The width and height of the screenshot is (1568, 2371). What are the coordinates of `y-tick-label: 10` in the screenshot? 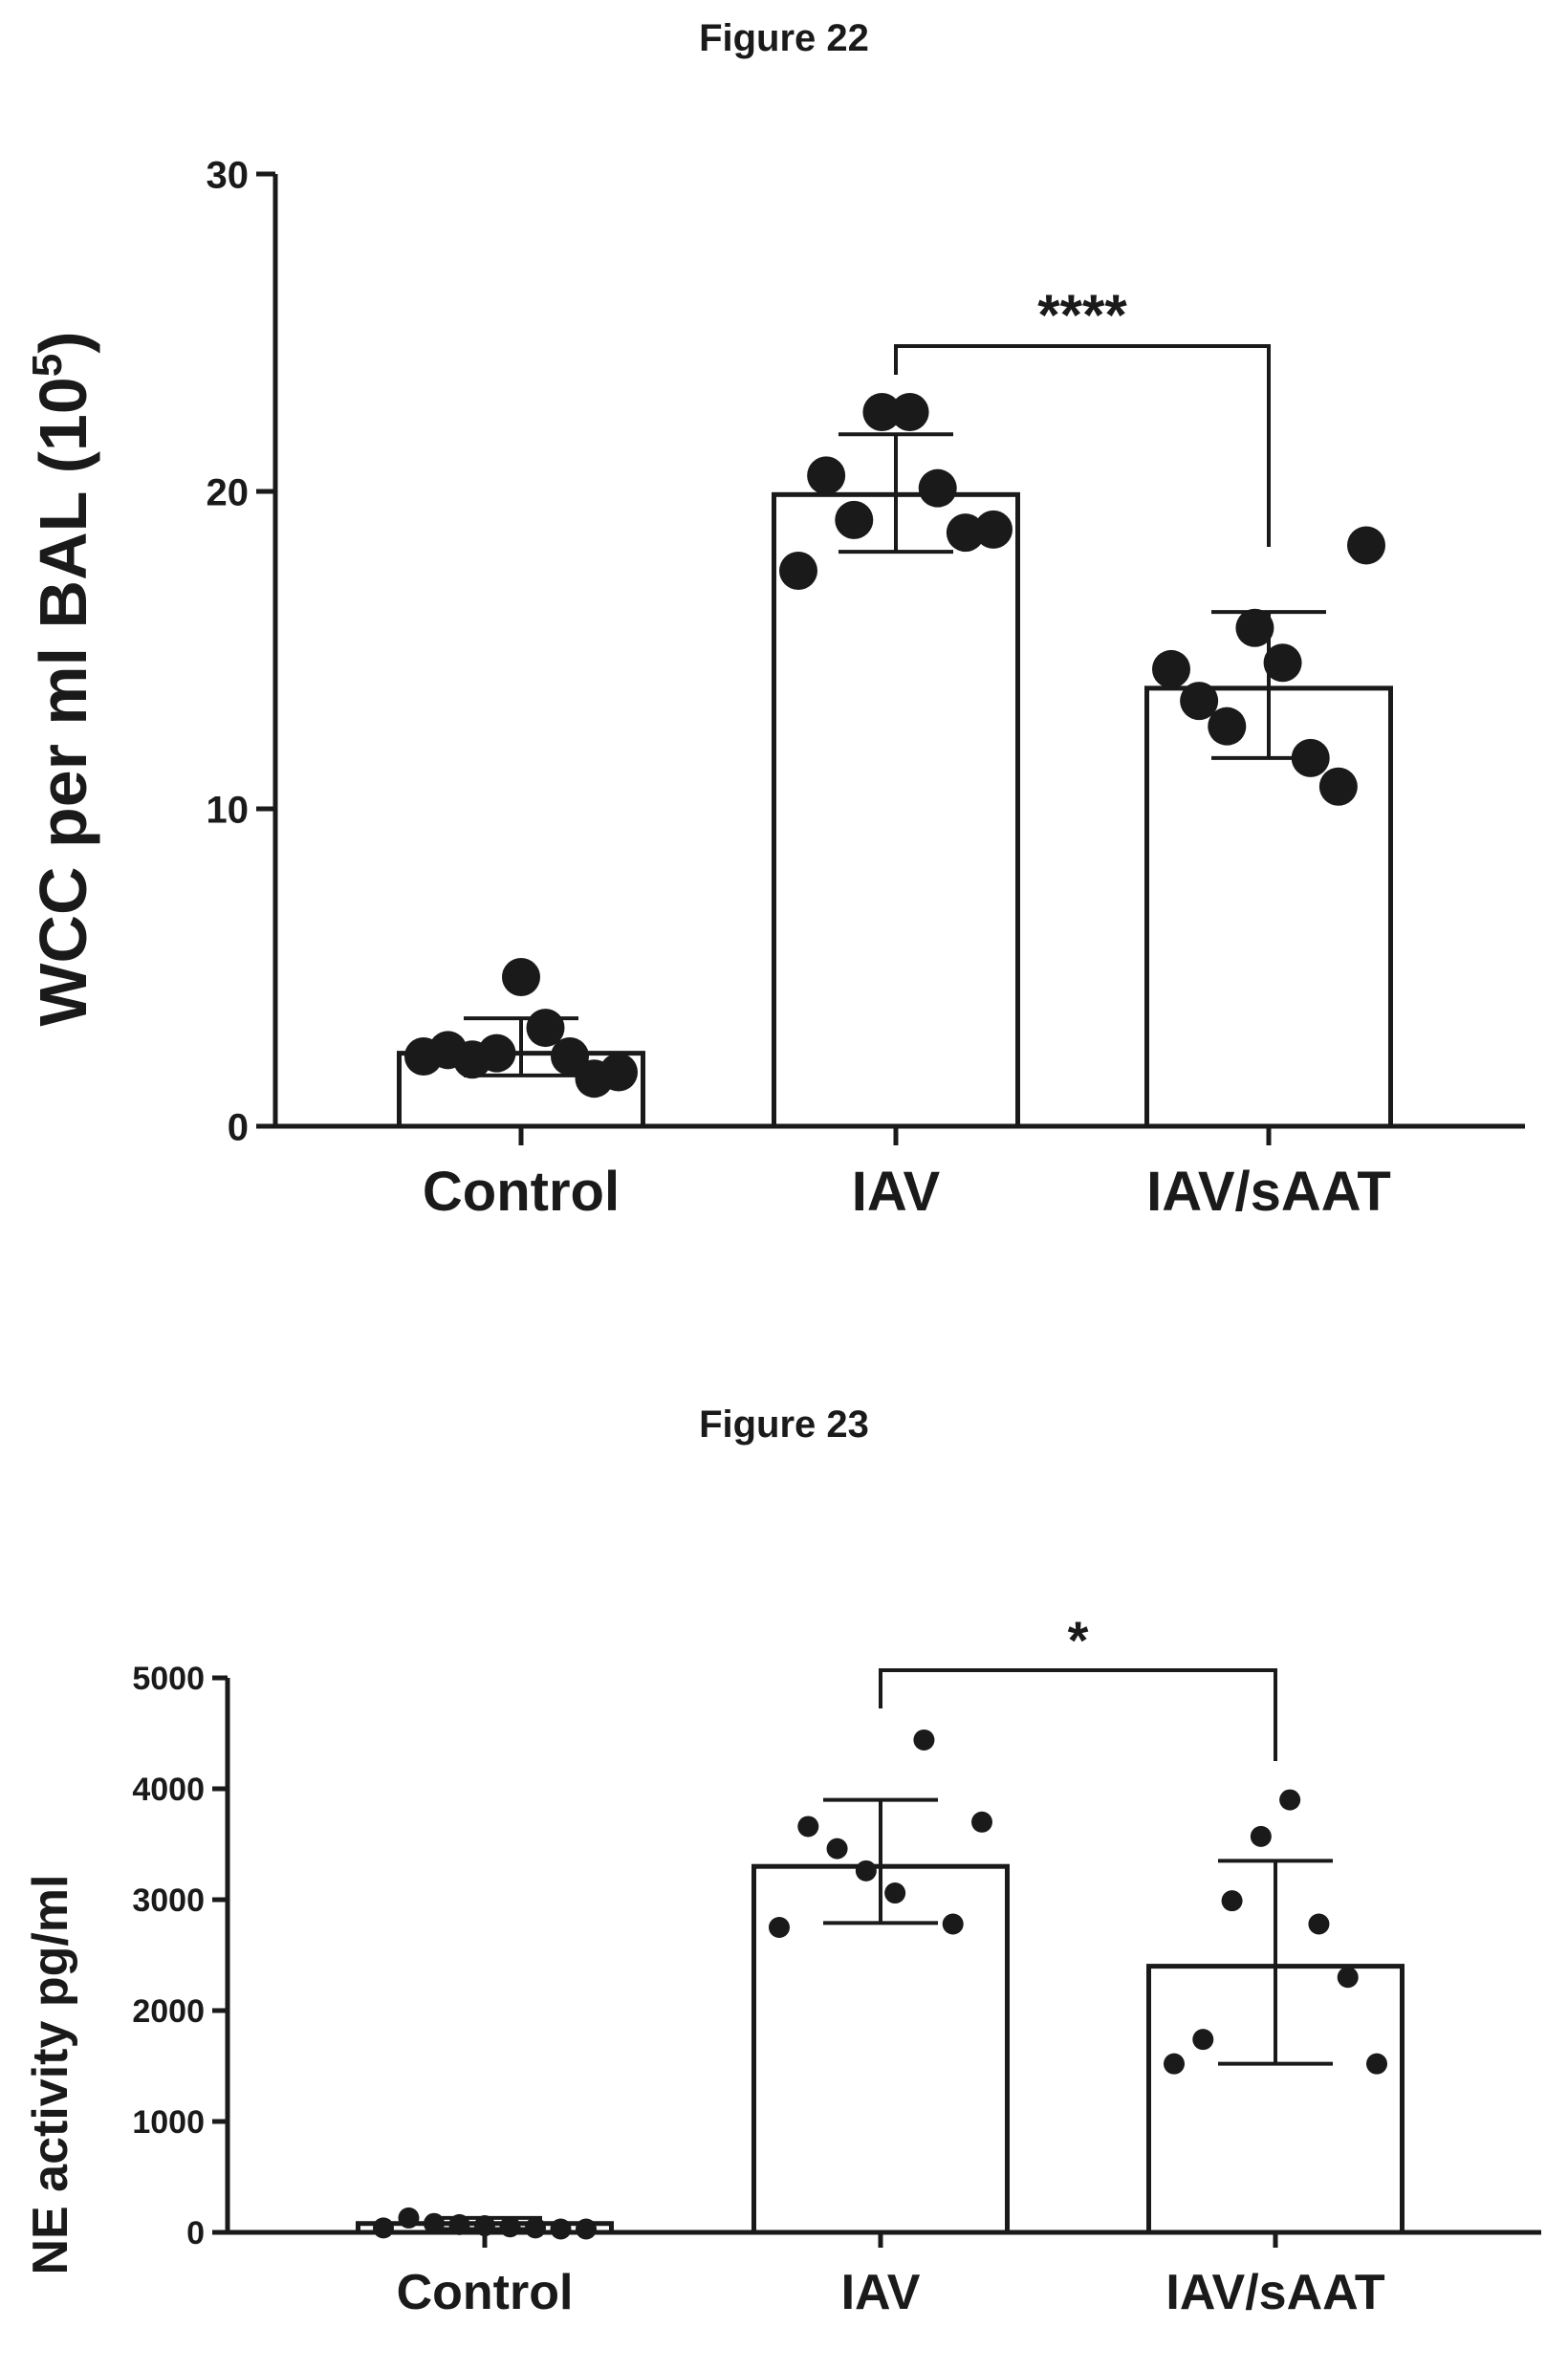 It's located at (228, 810).